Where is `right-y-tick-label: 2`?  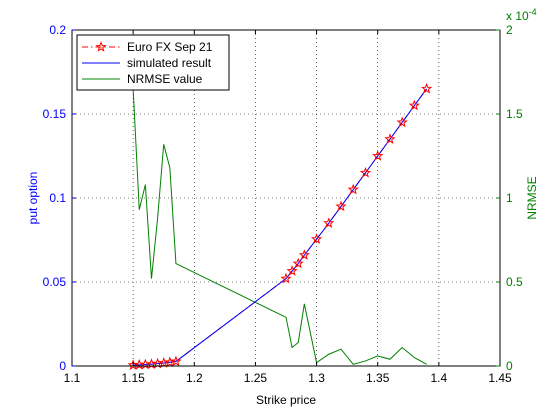 right-y-tick-label: 2 is located at coordinates (509, 30).